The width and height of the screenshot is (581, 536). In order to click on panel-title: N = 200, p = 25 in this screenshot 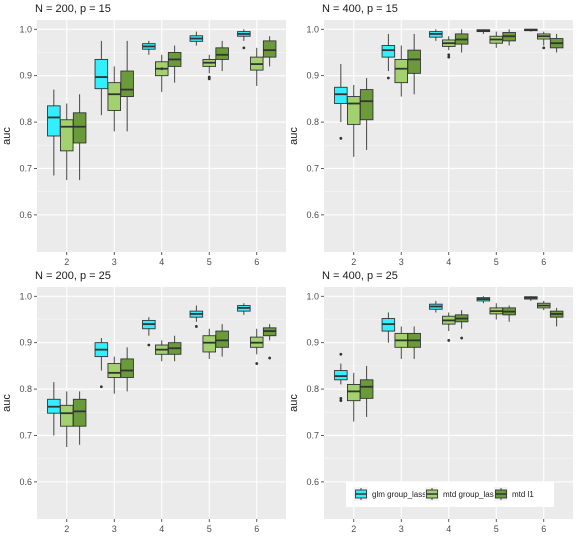, I will do `click(73, 276)`.